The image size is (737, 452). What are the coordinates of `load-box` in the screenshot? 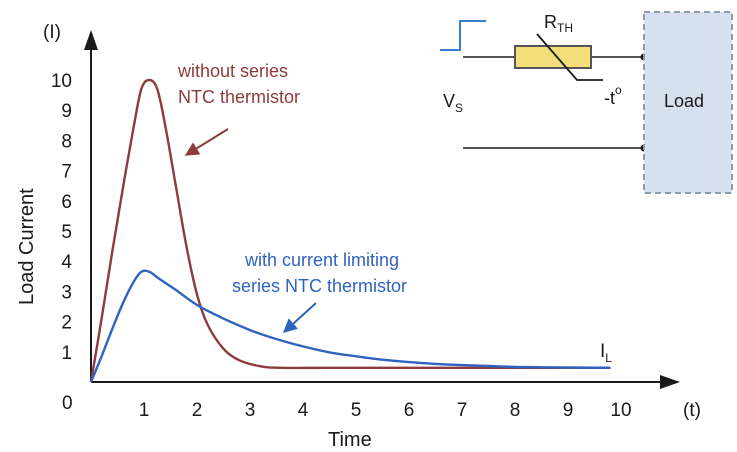 It's located at (688, 102).